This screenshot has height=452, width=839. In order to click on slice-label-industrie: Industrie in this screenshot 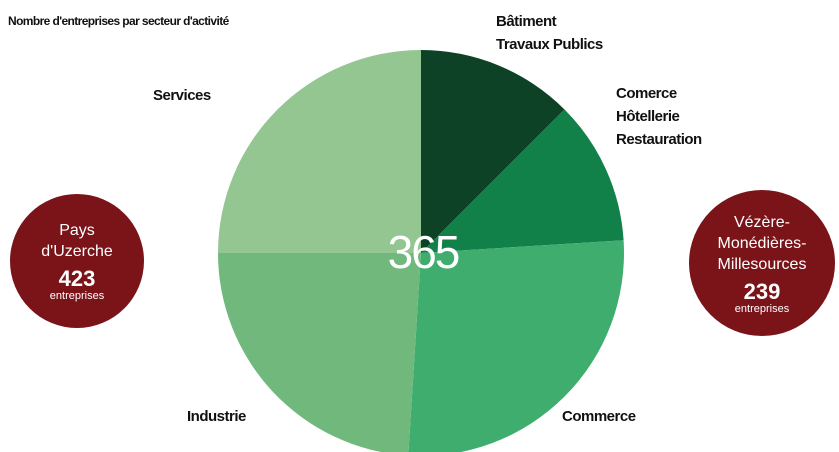, I will do `click(216, 416)`.